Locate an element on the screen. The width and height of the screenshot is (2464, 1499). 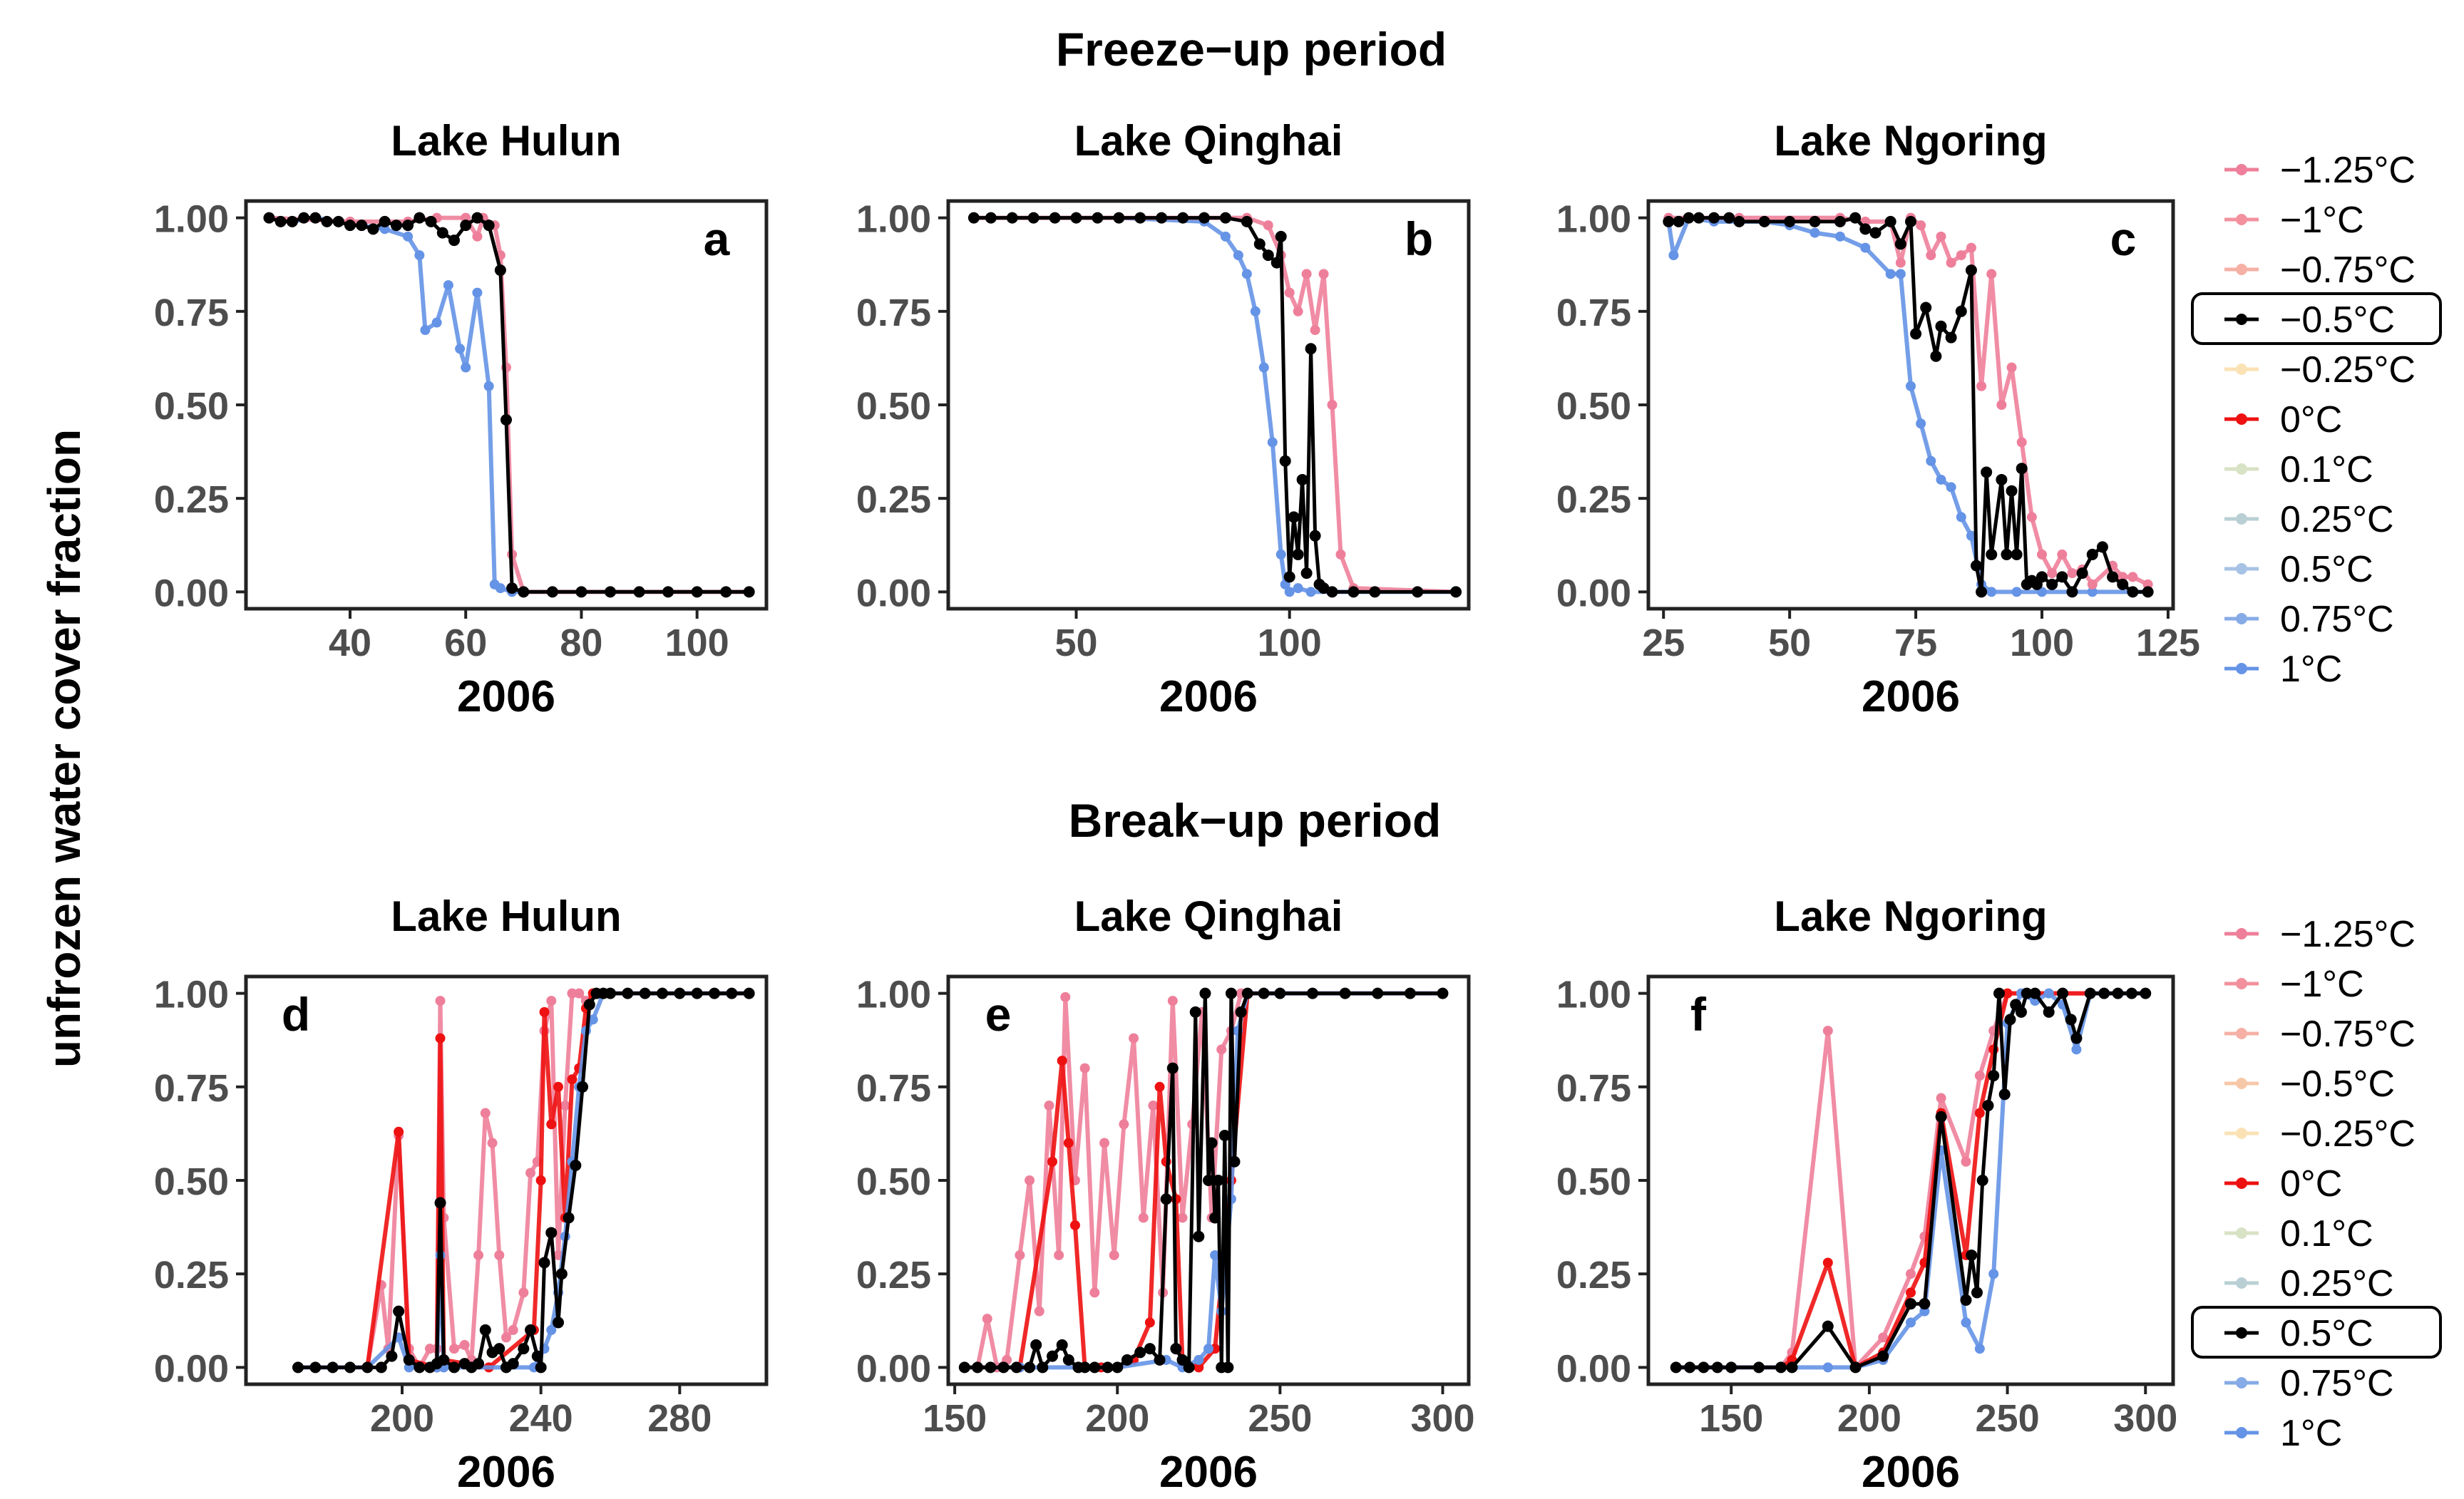
legend-highlight-box is located at coordinates (2316, 1333).